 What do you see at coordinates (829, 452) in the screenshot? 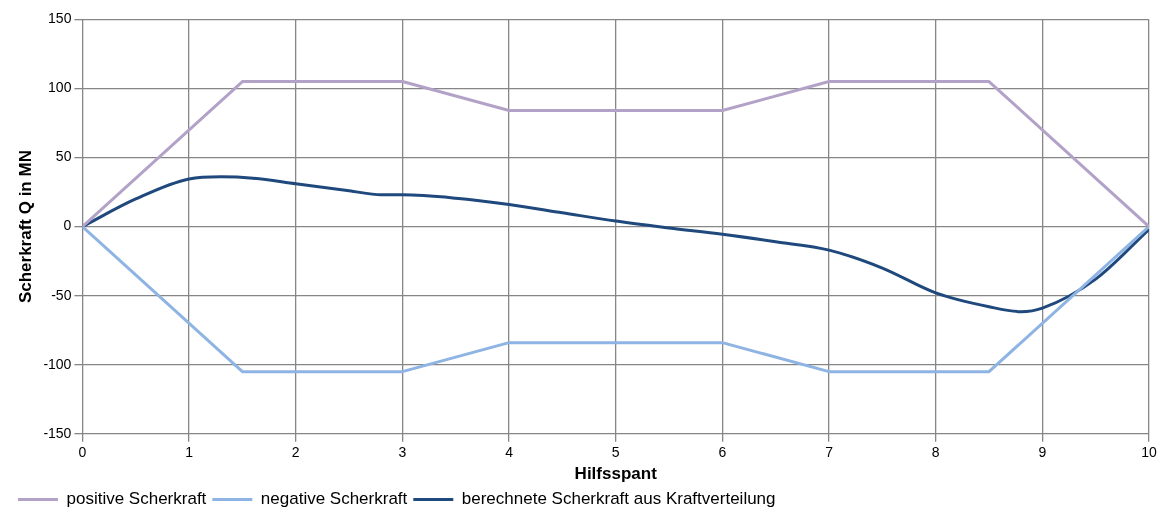
I see `x-tick-label: 7` at bounding box center [829, 452].